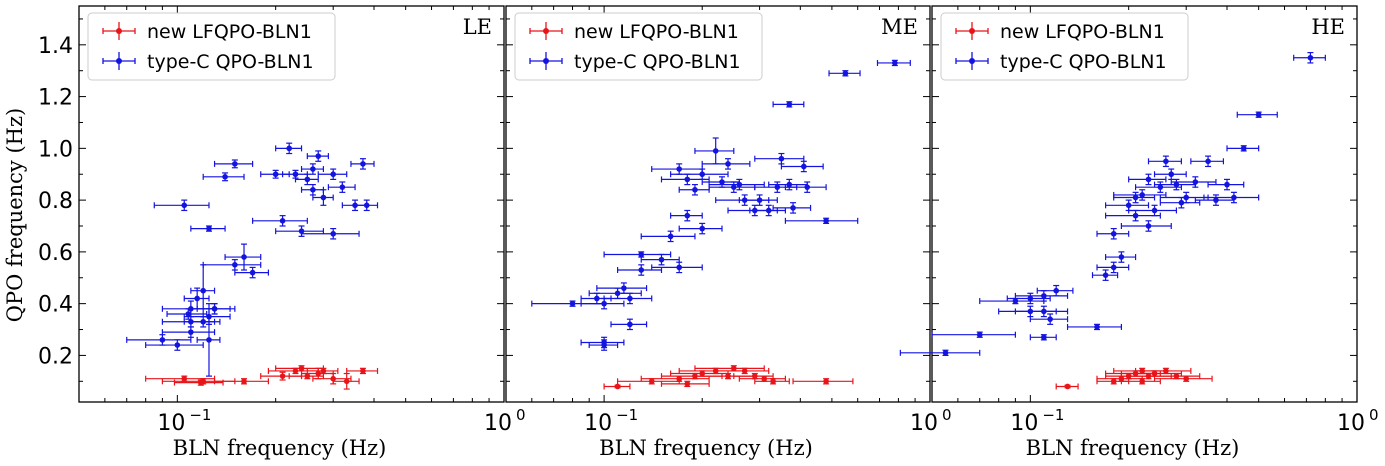 The width and height of the screenshot is (1385, 466). I want to click on x-axis-label: BLN frequency (Hz), so click(706, 448).